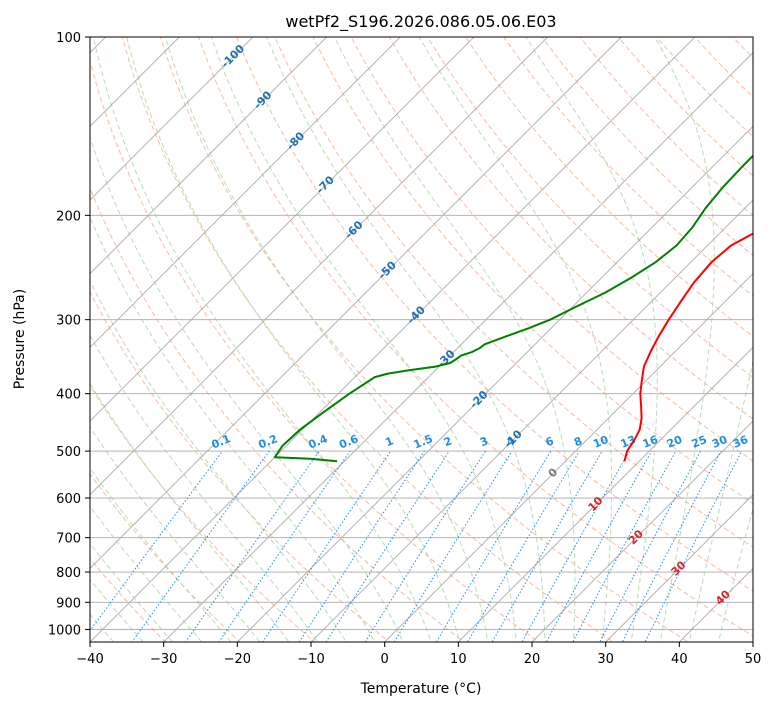 The height and width of the screenshot is (708, 775). I want to click on y-tick-label: 600, so click(68, 499).